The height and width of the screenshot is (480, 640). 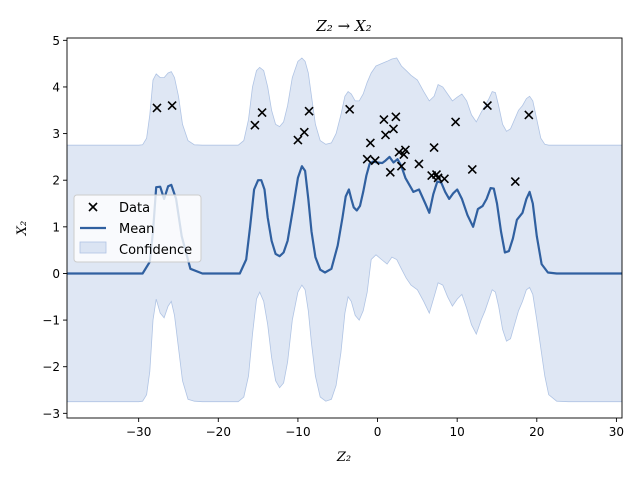 What do you see at coordinates (138, 432) in the screenshot?
I see `x-tick-label-0: −30` at bounding box center [138, 432].